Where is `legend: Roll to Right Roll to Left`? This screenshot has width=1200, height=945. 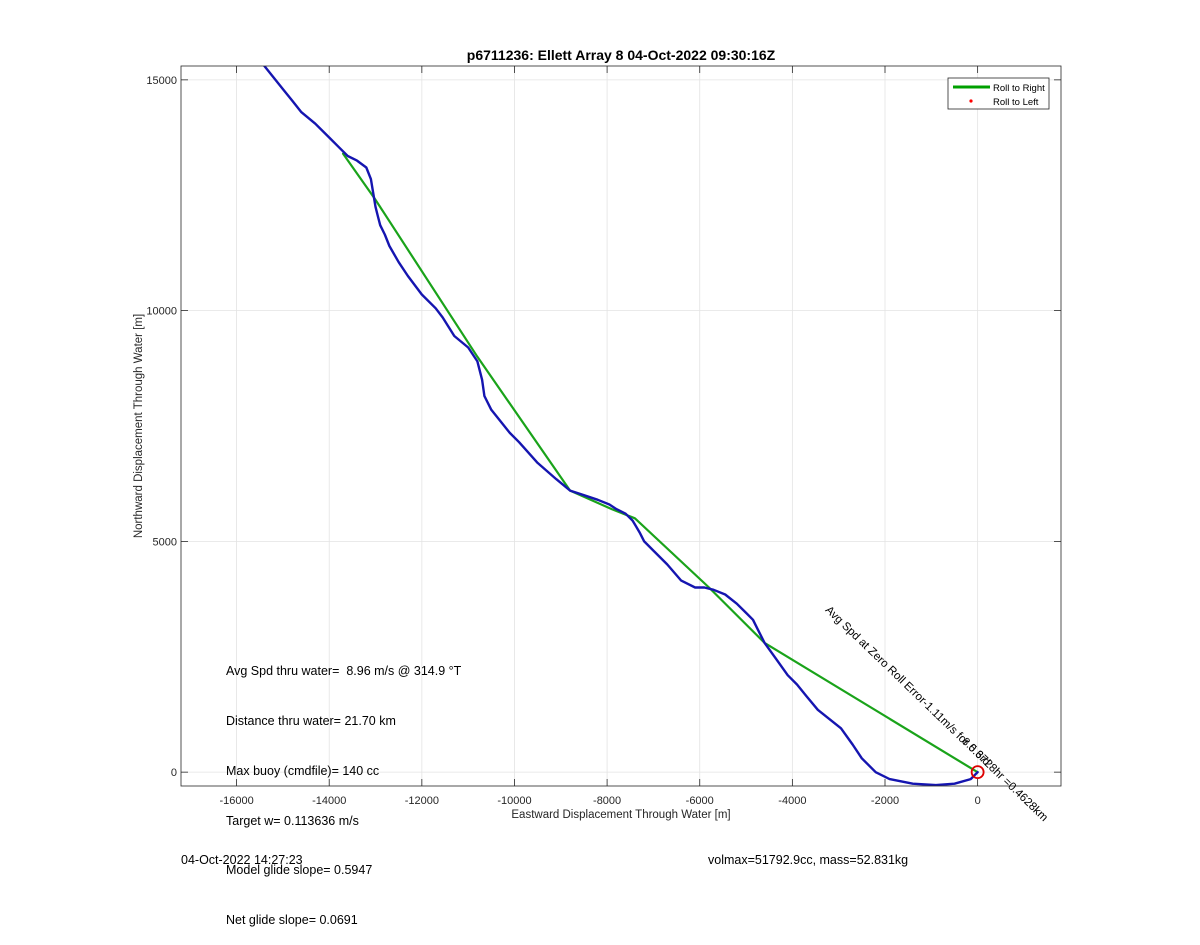
legend: Roll to Right Roll to Left is located at coordinates (998, 93).